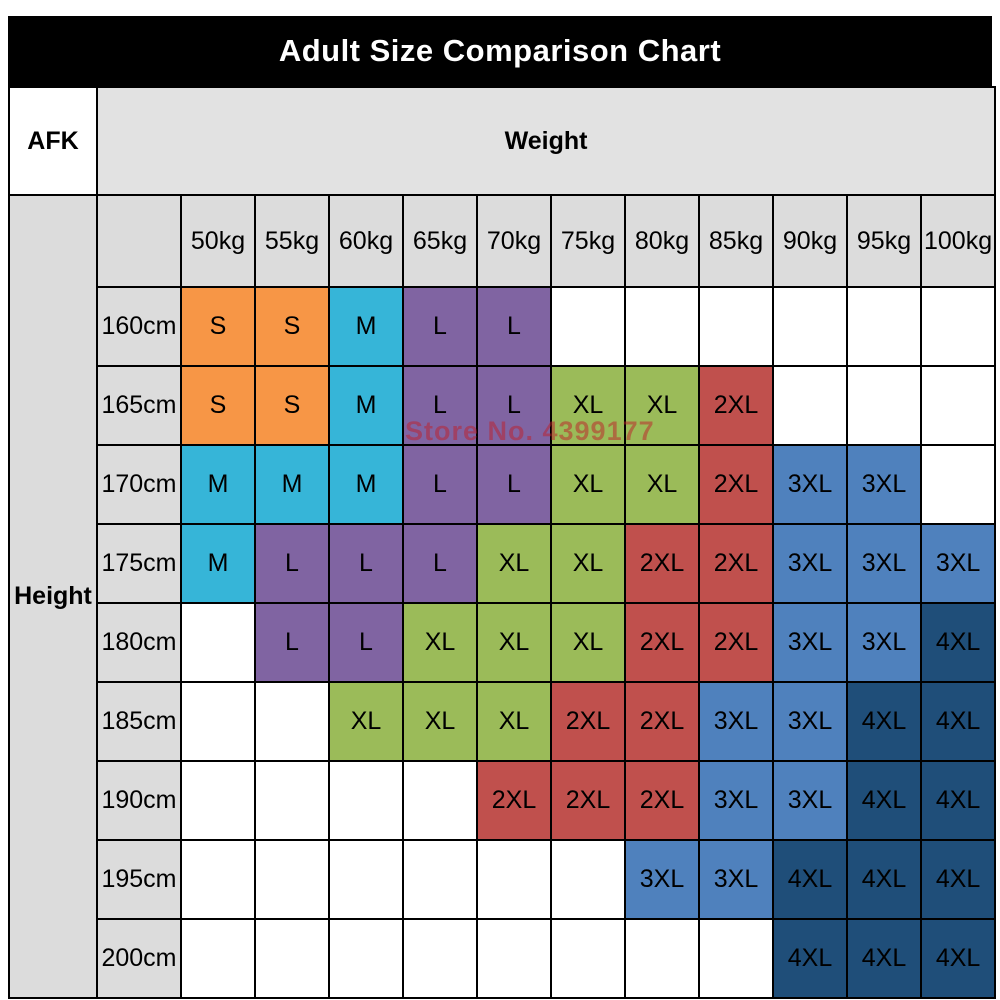 Image resolution: width=1000 pixels, height=1000 pixels. What do you see at coordinates (588, 241) in the screenshot?
I see `weight-col-header: 75kg` at bounding box center [588, 241].